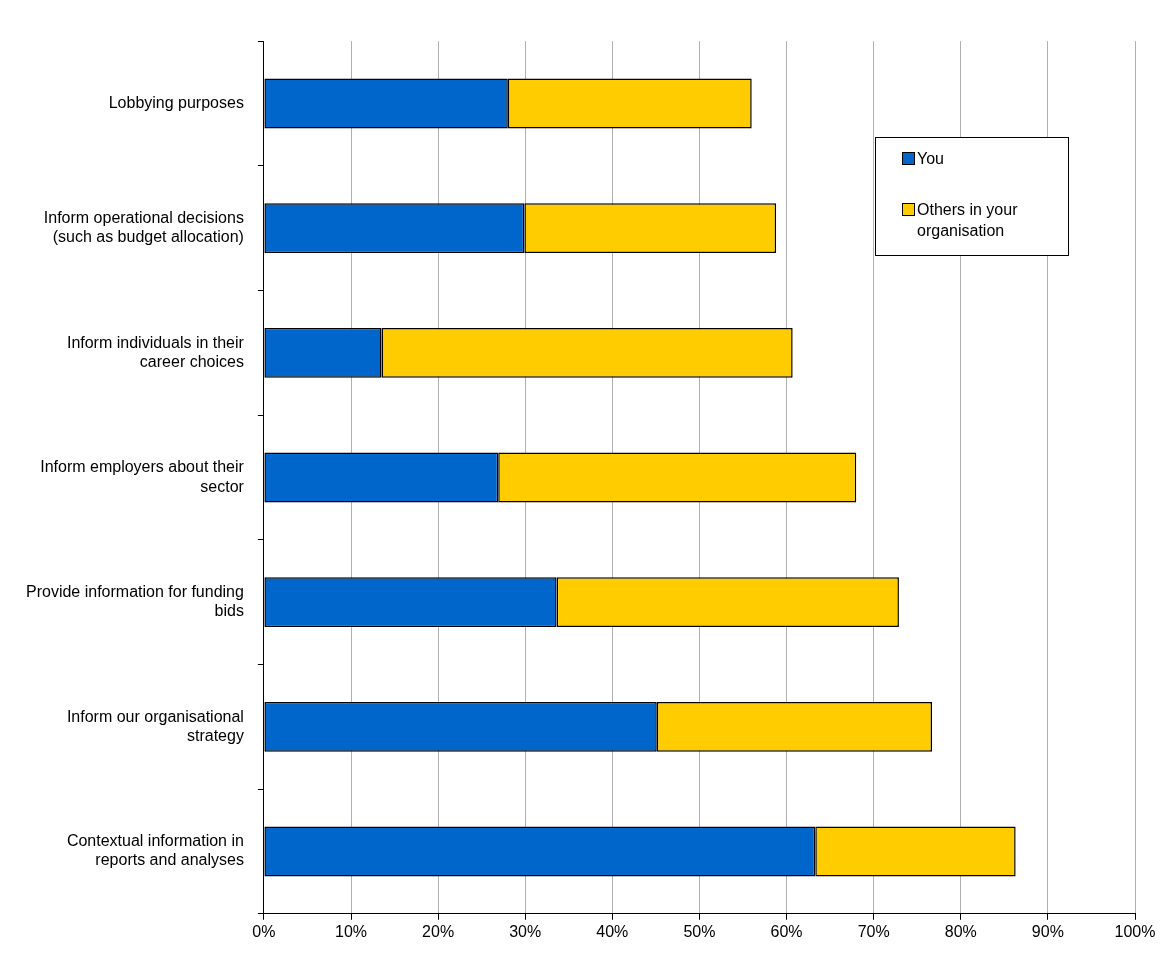 The height and width of the screenshot is (957, 1171). I want to click on x-tick-label: 50%, so click(699, 931).